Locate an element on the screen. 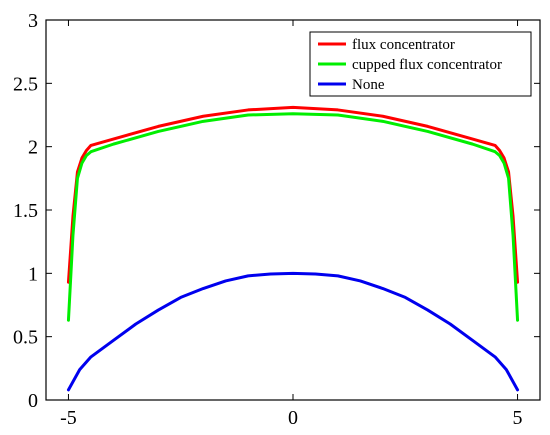 This screenshot has height=435, width=550. y-tick-label: 3 is located at coordinates (33, 21).